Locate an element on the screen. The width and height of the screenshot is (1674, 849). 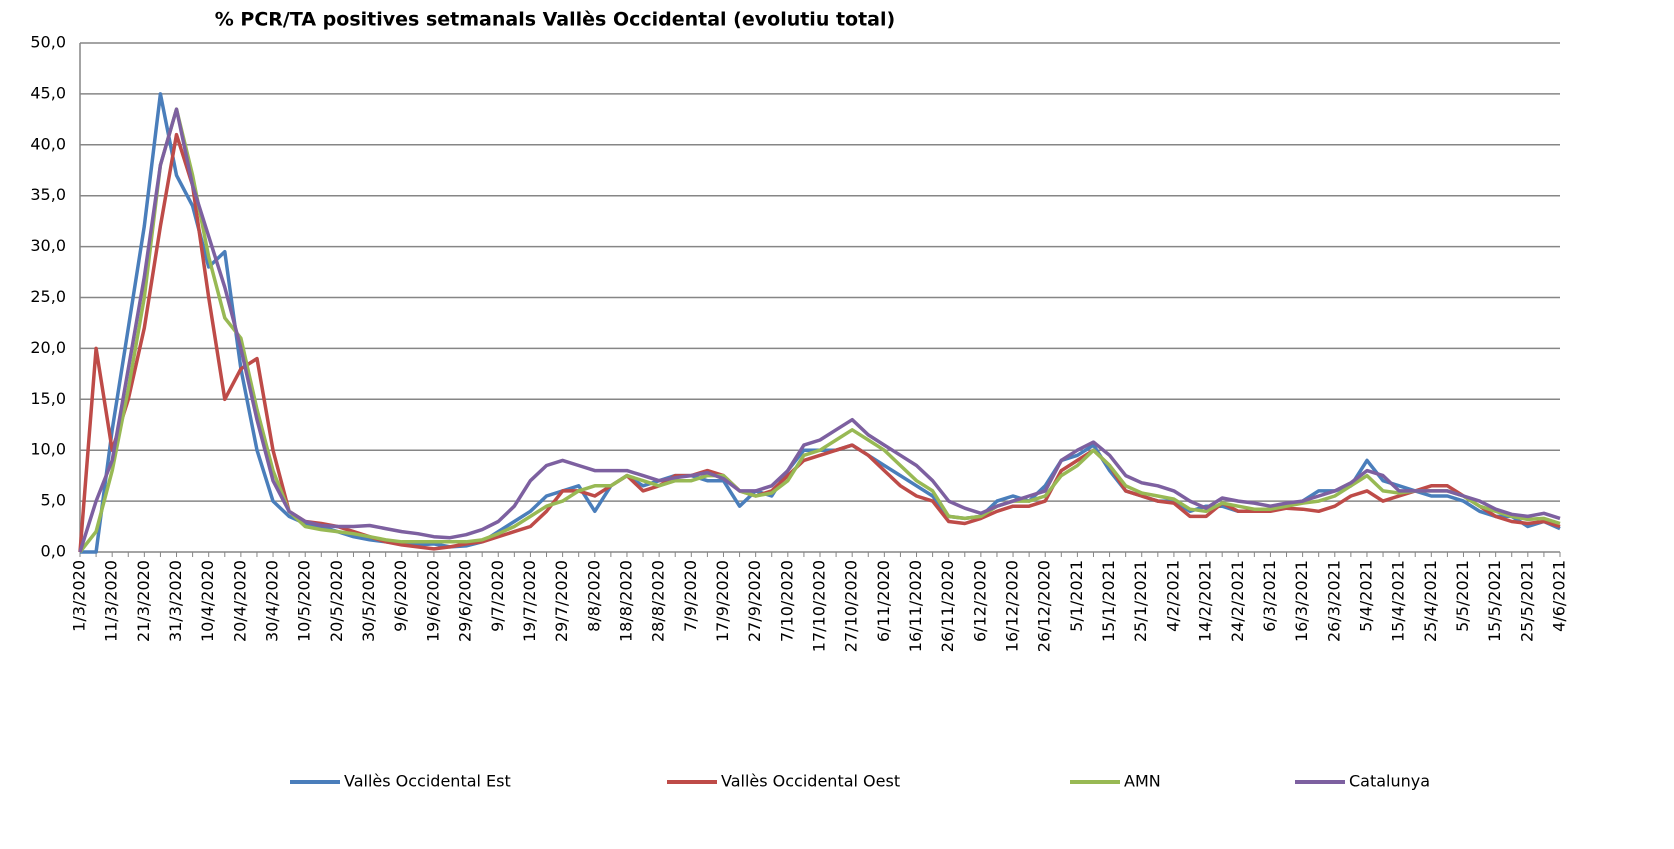
x-tick-label: 1/3/2020 is located at coordinates (79, 596).